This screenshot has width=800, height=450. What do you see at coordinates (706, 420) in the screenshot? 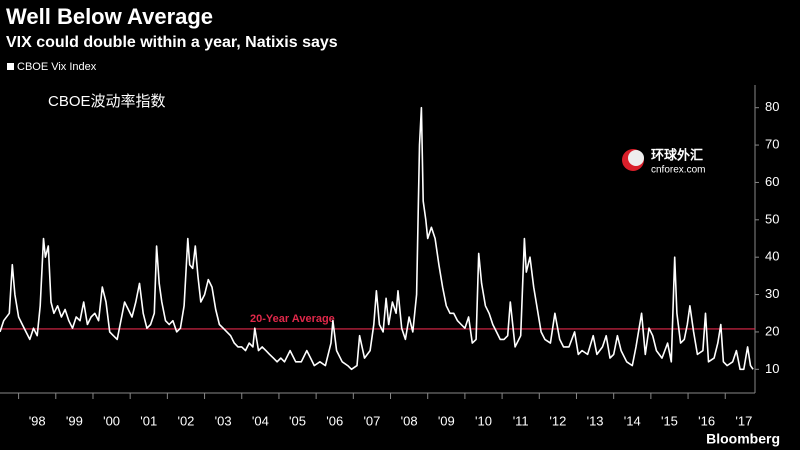
I see `x-tick-label: '16` at bounding box center [706, 420].